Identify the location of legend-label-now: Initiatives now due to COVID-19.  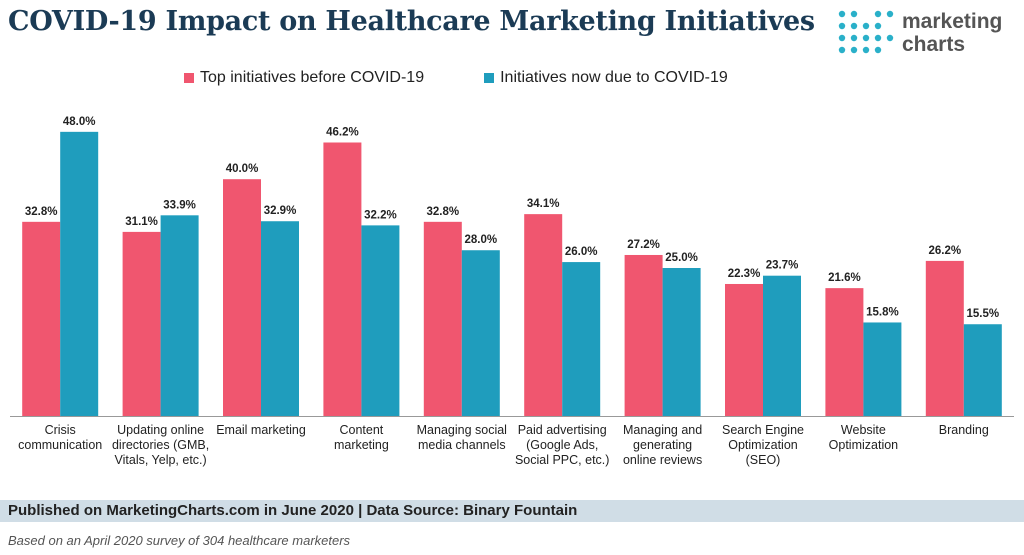
(614, 77).